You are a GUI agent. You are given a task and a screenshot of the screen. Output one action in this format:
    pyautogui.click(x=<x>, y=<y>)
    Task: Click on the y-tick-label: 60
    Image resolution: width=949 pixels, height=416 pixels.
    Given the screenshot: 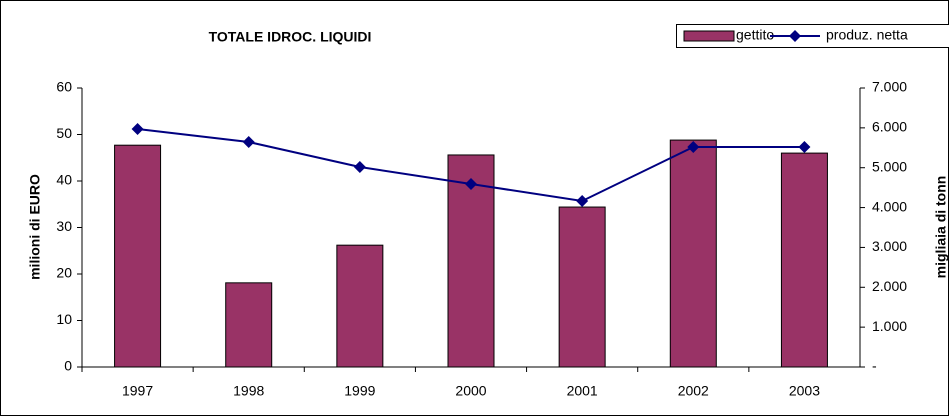 What is the action you would take?
    pyautogui.click(x=64, y=87)
    